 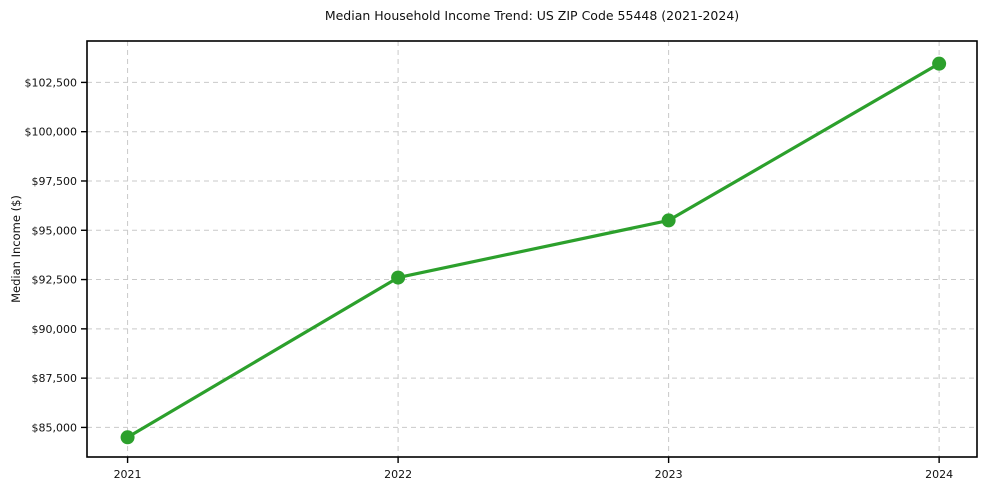 I want to click on x-tick-label: 2022, so click(x=398, y=474).